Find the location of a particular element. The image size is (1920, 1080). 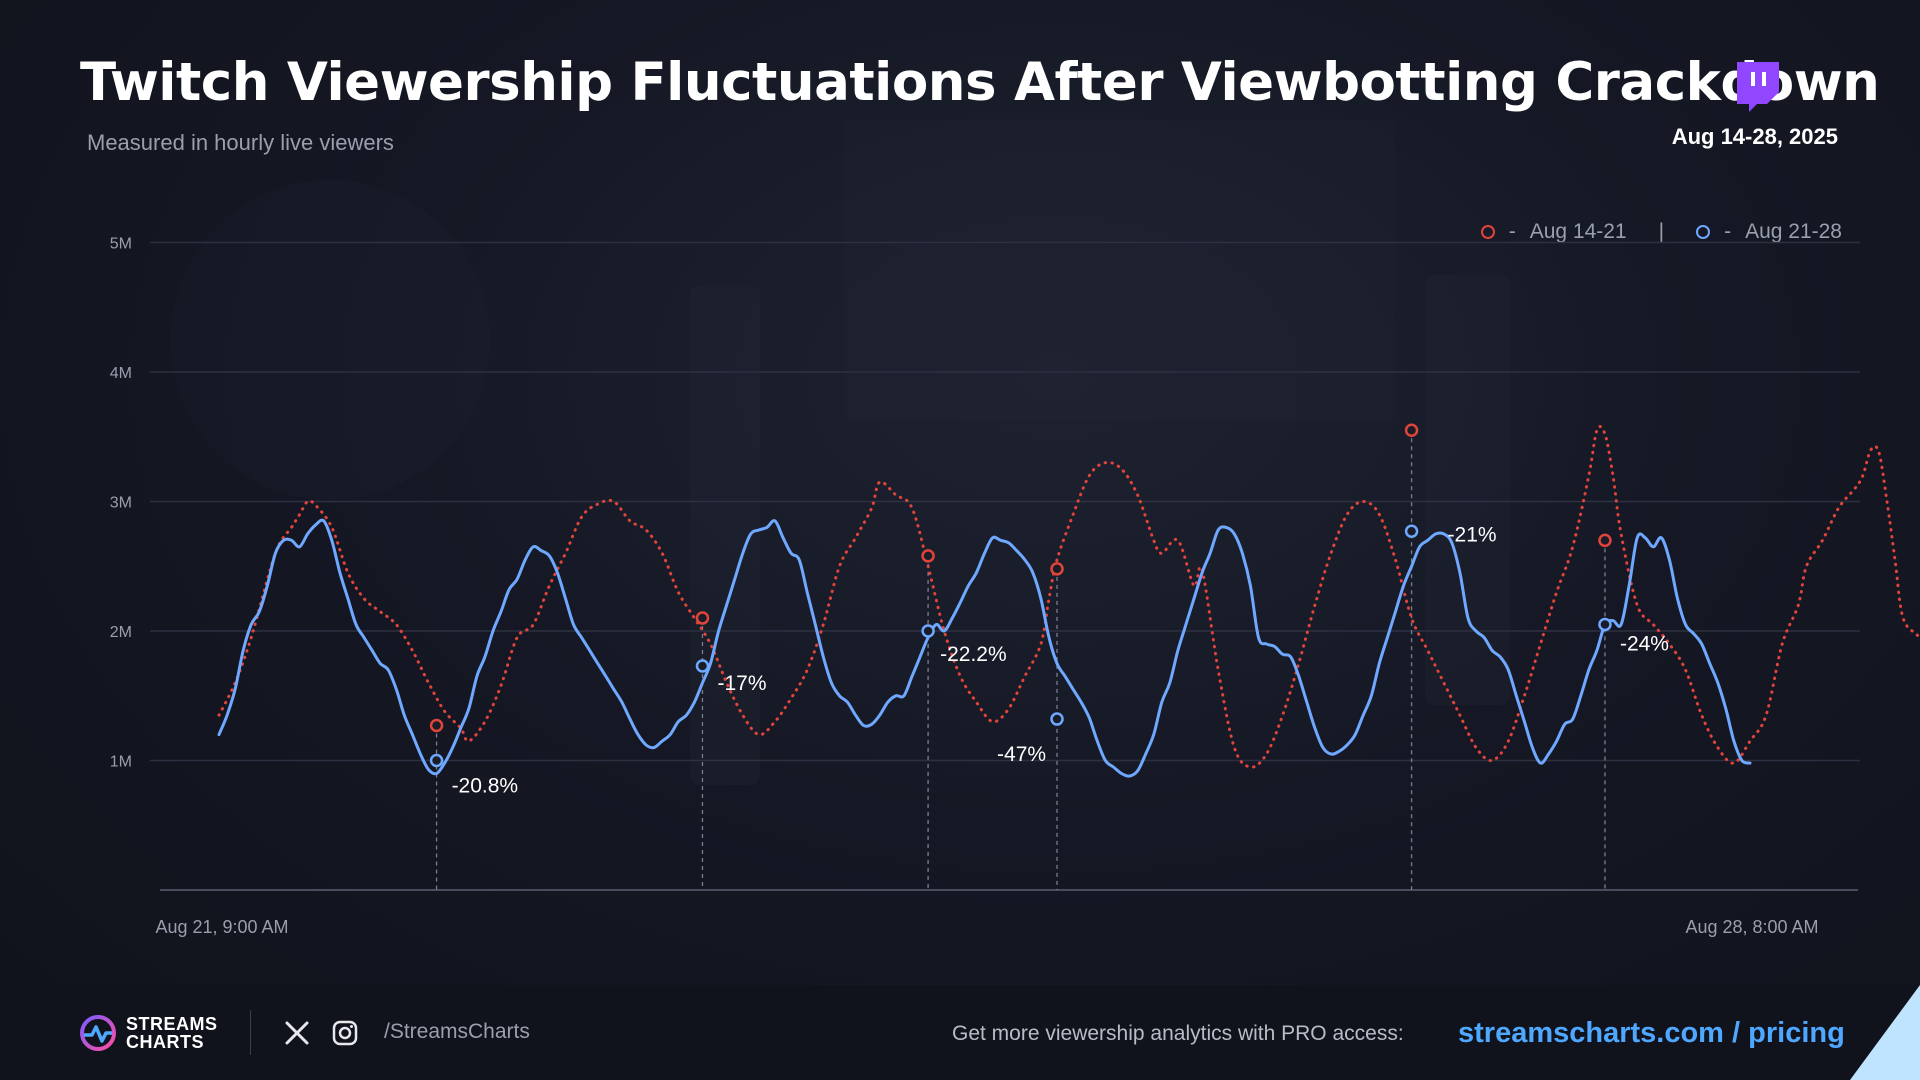

y-tick-label: 5M is located at coordinates (121, 244).